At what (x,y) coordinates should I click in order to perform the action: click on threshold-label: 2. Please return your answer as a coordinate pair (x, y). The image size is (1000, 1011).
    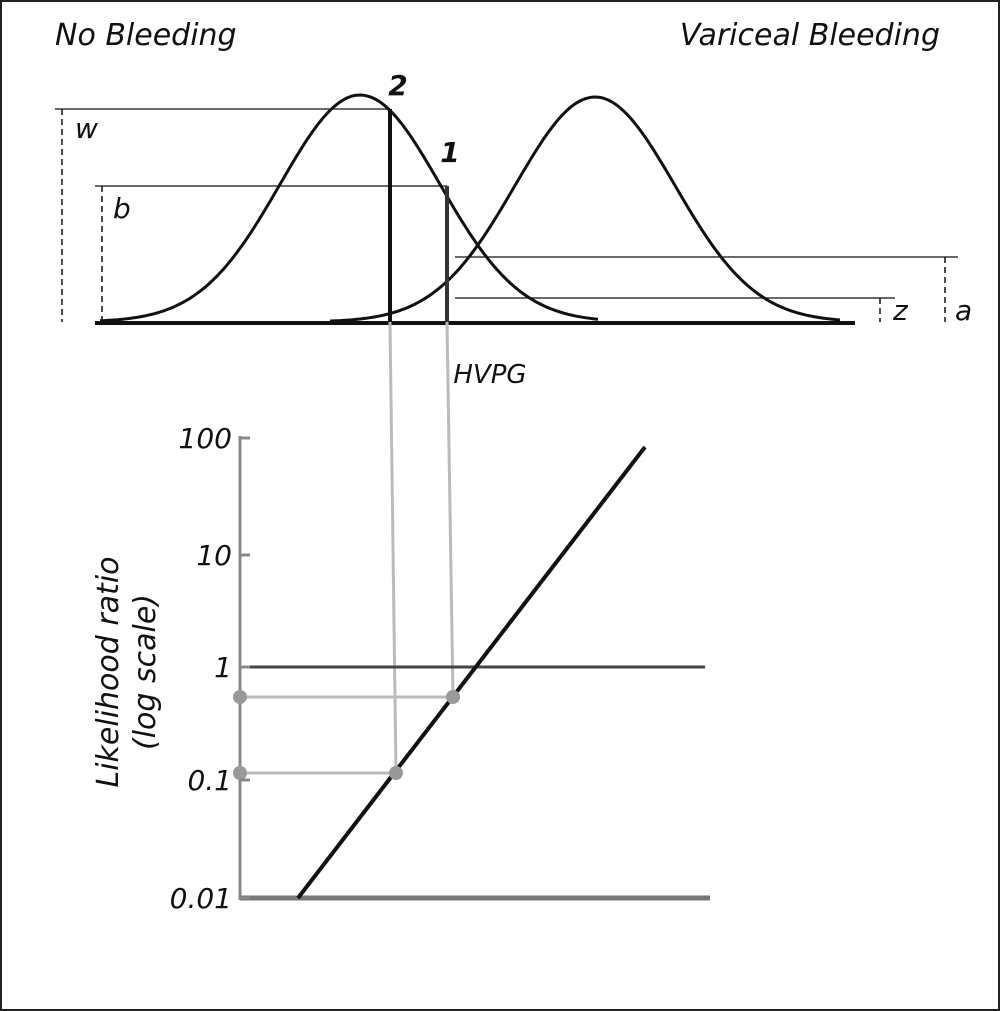
    Looking at the image, I should click on (397, 85).